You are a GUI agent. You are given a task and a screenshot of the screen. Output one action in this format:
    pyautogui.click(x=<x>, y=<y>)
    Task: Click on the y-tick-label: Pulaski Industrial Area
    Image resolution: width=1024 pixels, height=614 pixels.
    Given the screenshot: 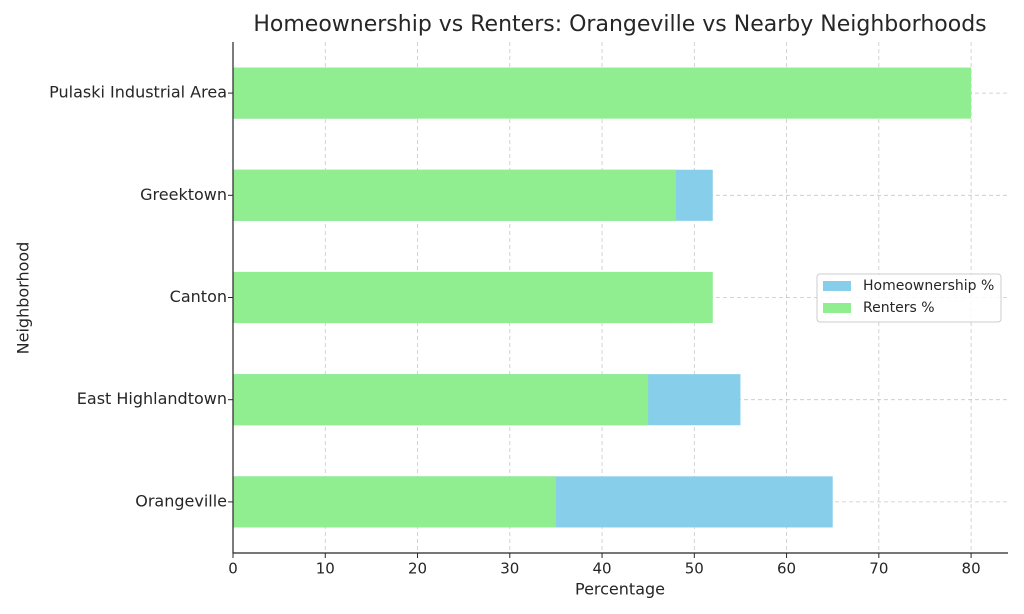 What is the action you would take?
    pyautogui.click(x=138, y=92)
    